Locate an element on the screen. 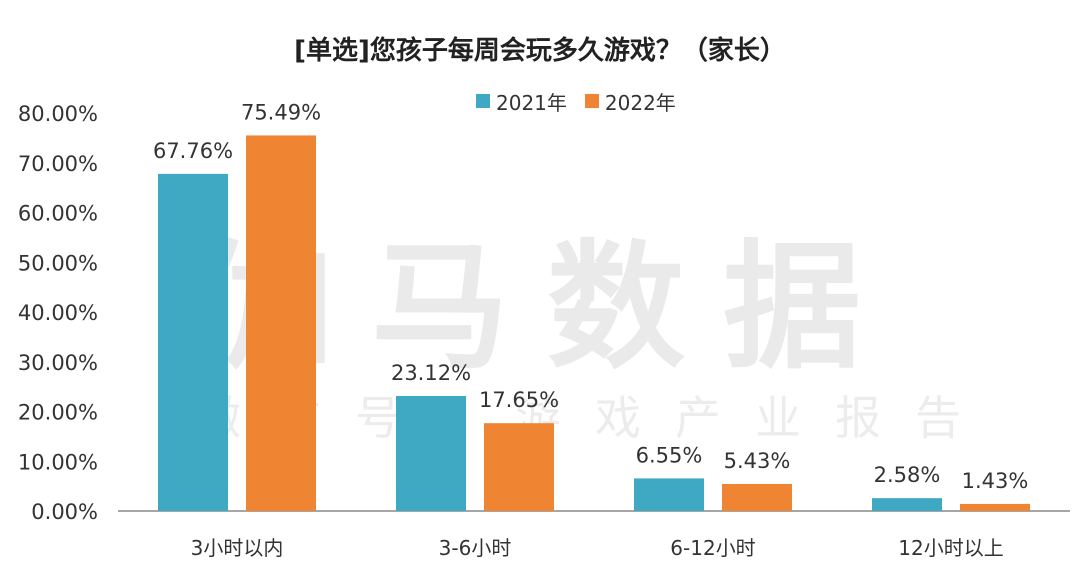  legend-item-2021: 2021年 is located at coordinates (521, 101).